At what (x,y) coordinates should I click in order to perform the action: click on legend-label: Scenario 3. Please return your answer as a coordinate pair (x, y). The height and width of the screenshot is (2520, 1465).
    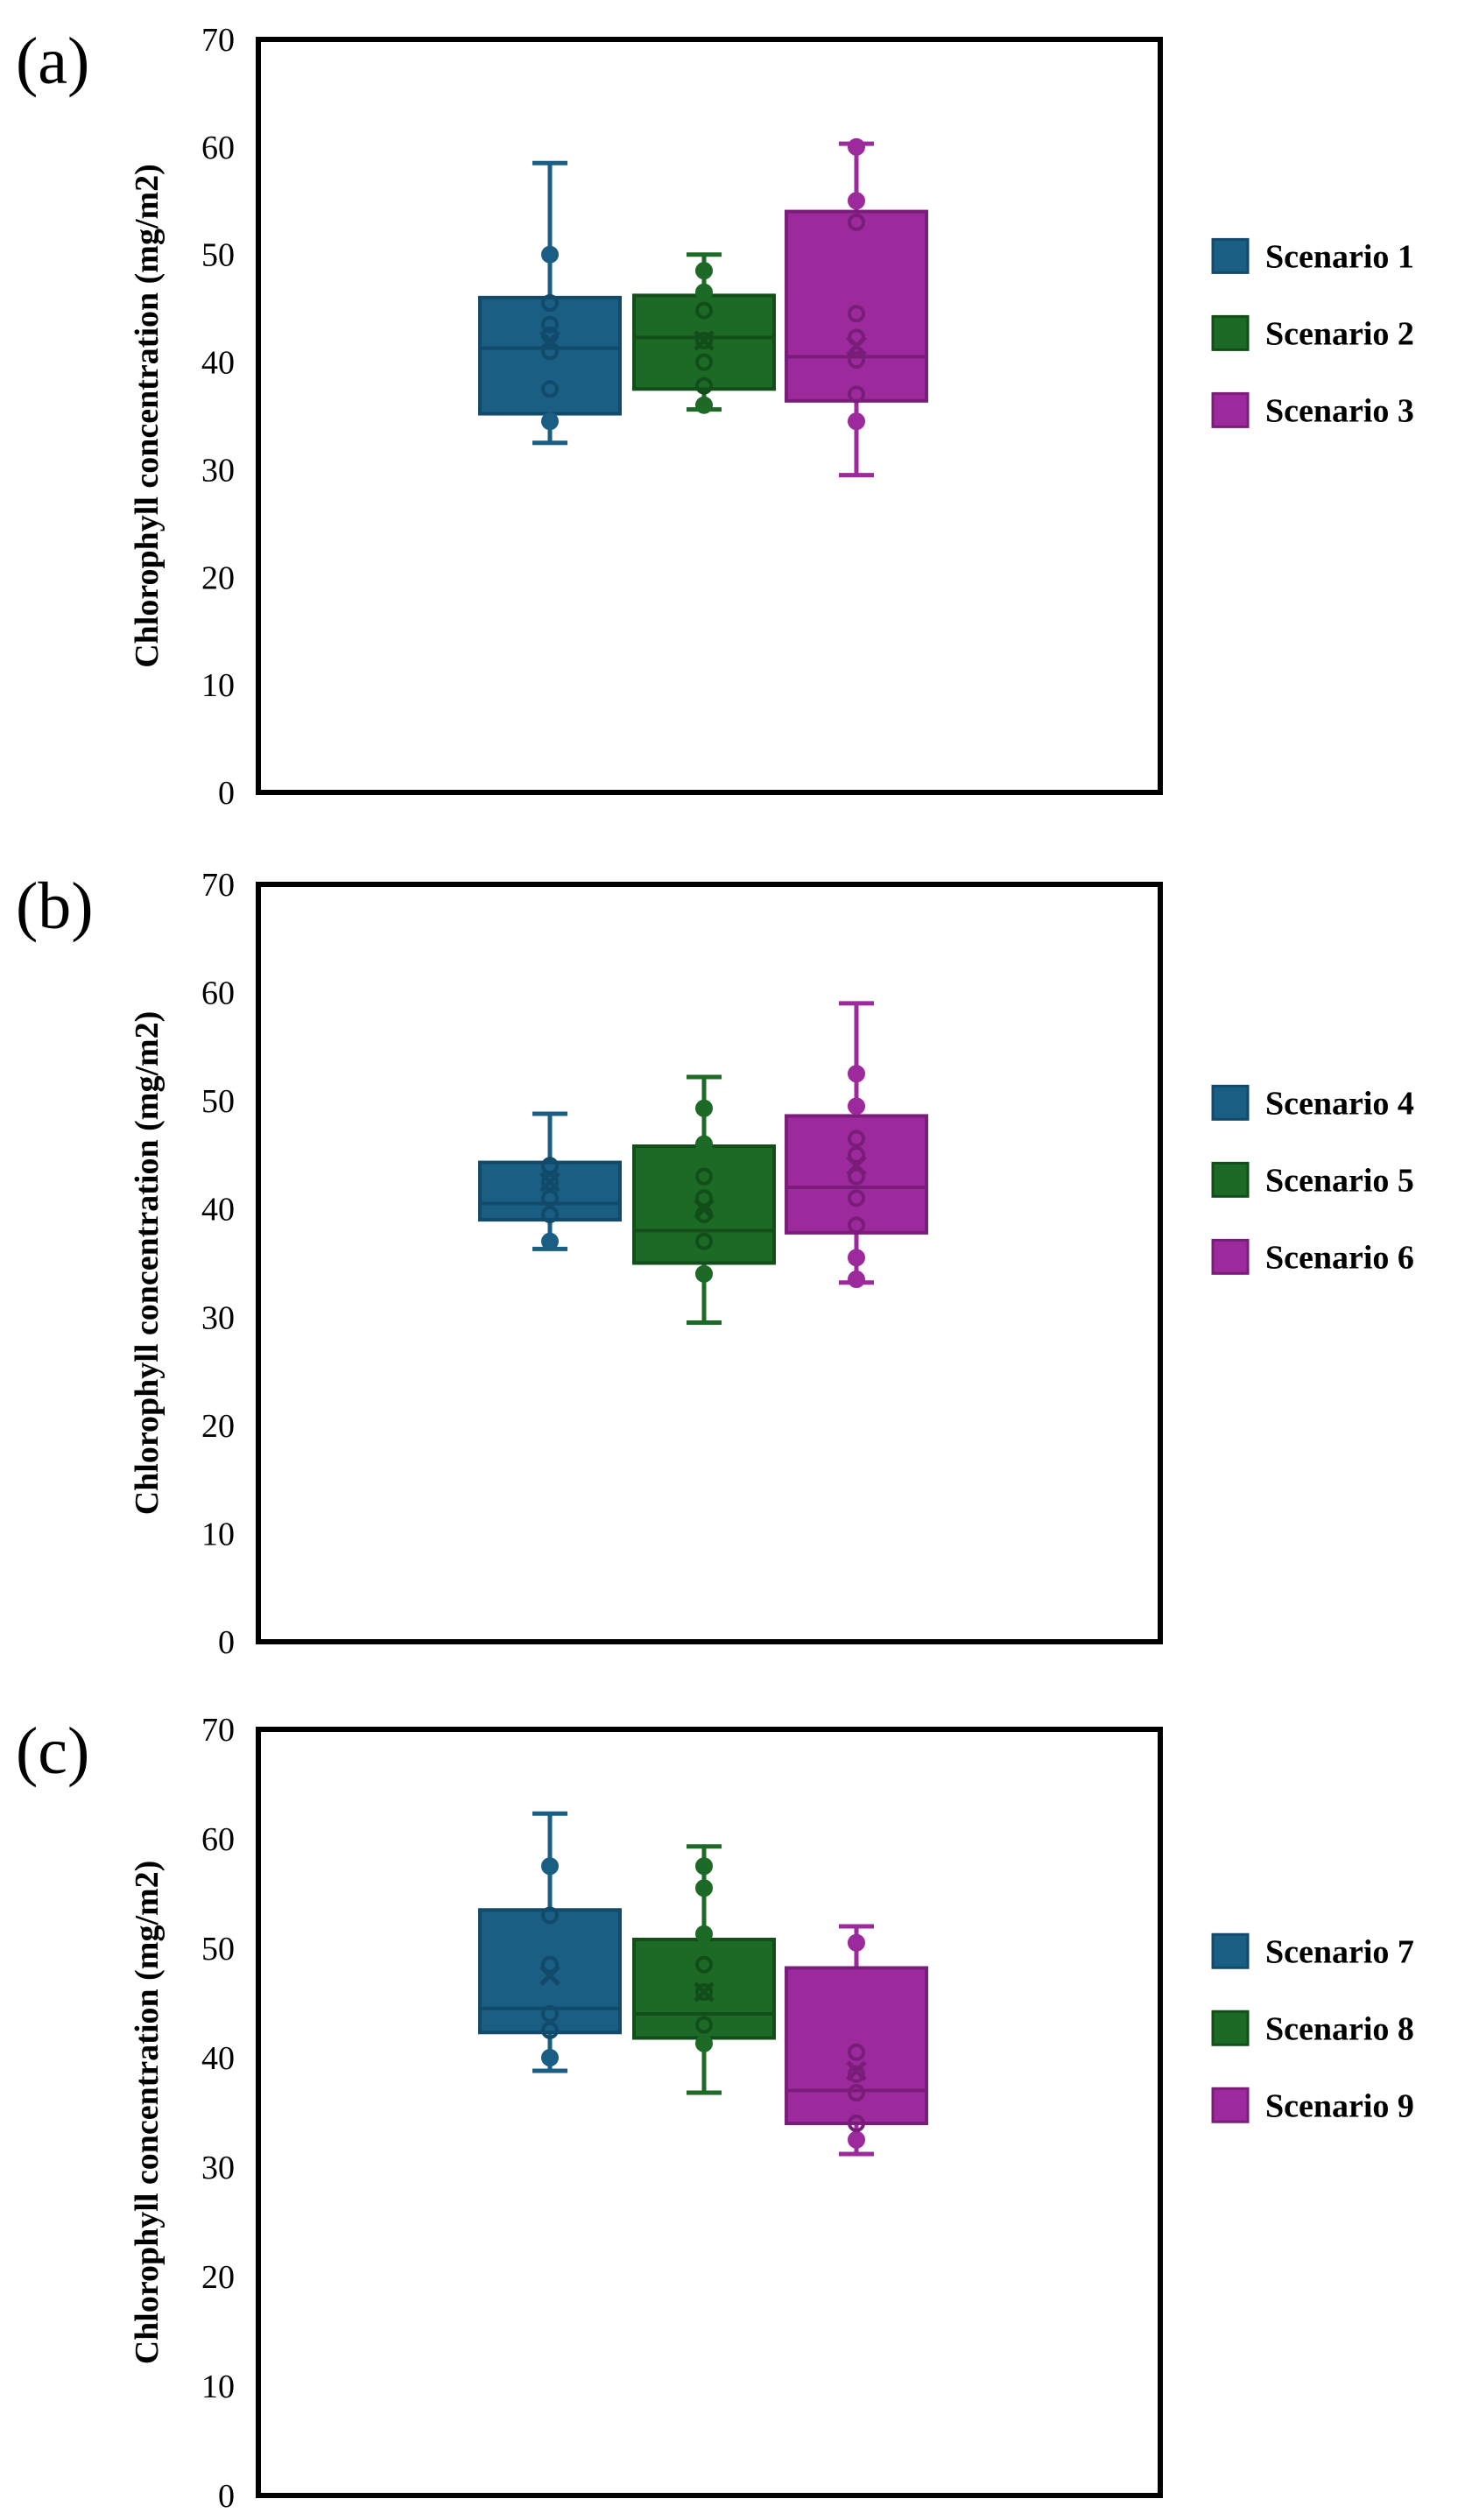
    Looking at the image, I should click on (1339, 410).